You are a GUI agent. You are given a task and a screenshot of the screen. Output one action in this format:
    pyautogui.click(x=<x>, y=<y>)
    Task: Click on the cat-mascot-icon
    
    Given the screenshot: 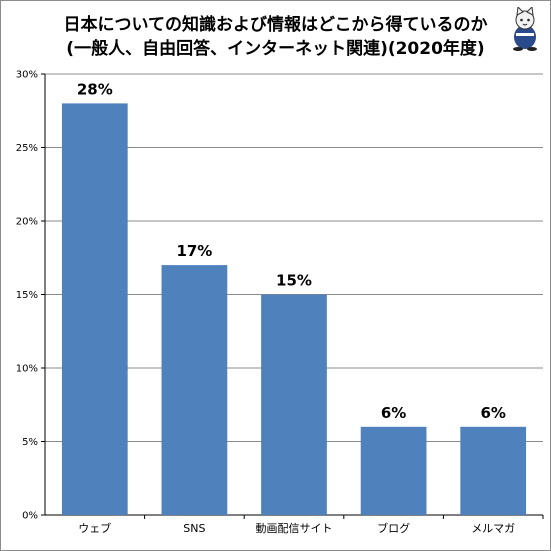 What is the action you would take?
    pyautogui.click(x=525, y=29)
    